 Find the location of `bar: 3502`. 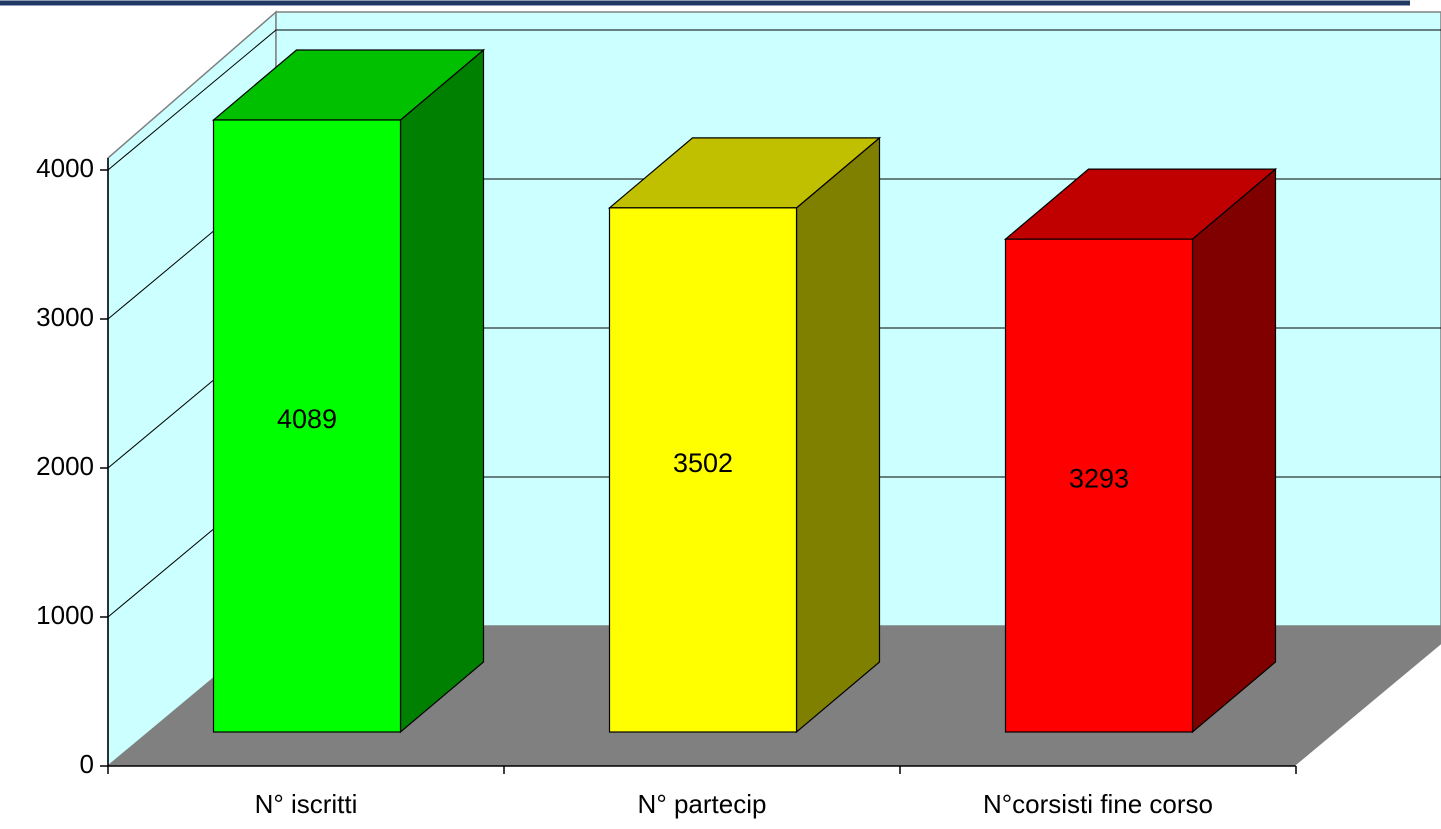

bar: 3502 is located at coordinates (744, 435).